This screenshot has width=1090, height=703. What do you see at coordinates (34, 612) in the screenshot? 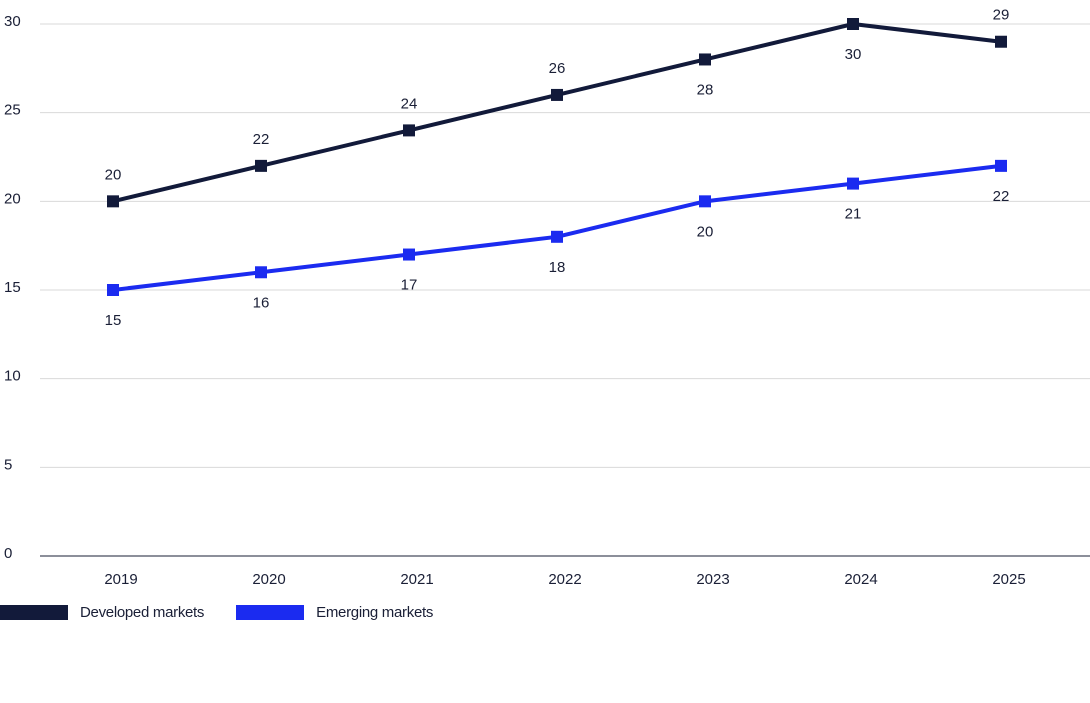
I see `legend-swatch-developed` at bounding box center [34, 612].